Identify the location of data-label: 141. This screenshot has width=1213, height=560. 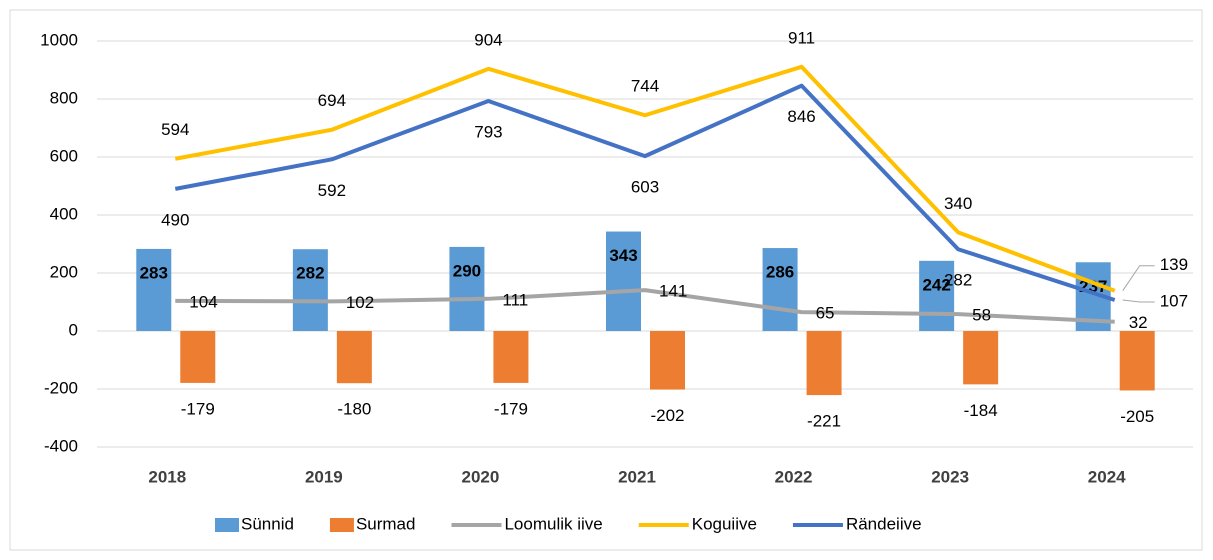
(673, 291).